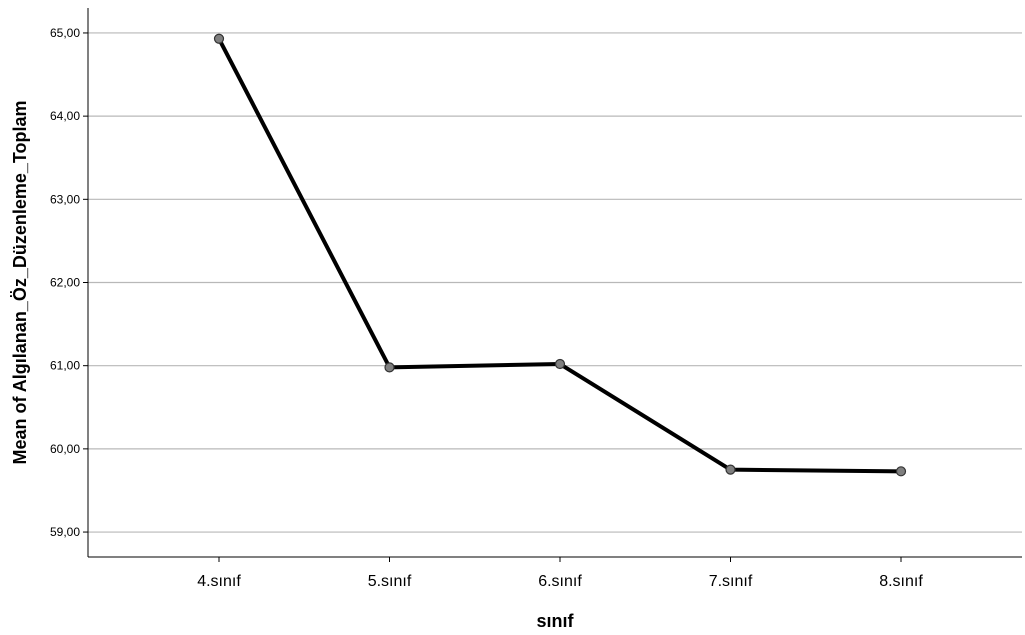  I want to click on x-tick-label: 5.sınıf, so click(390, 581).